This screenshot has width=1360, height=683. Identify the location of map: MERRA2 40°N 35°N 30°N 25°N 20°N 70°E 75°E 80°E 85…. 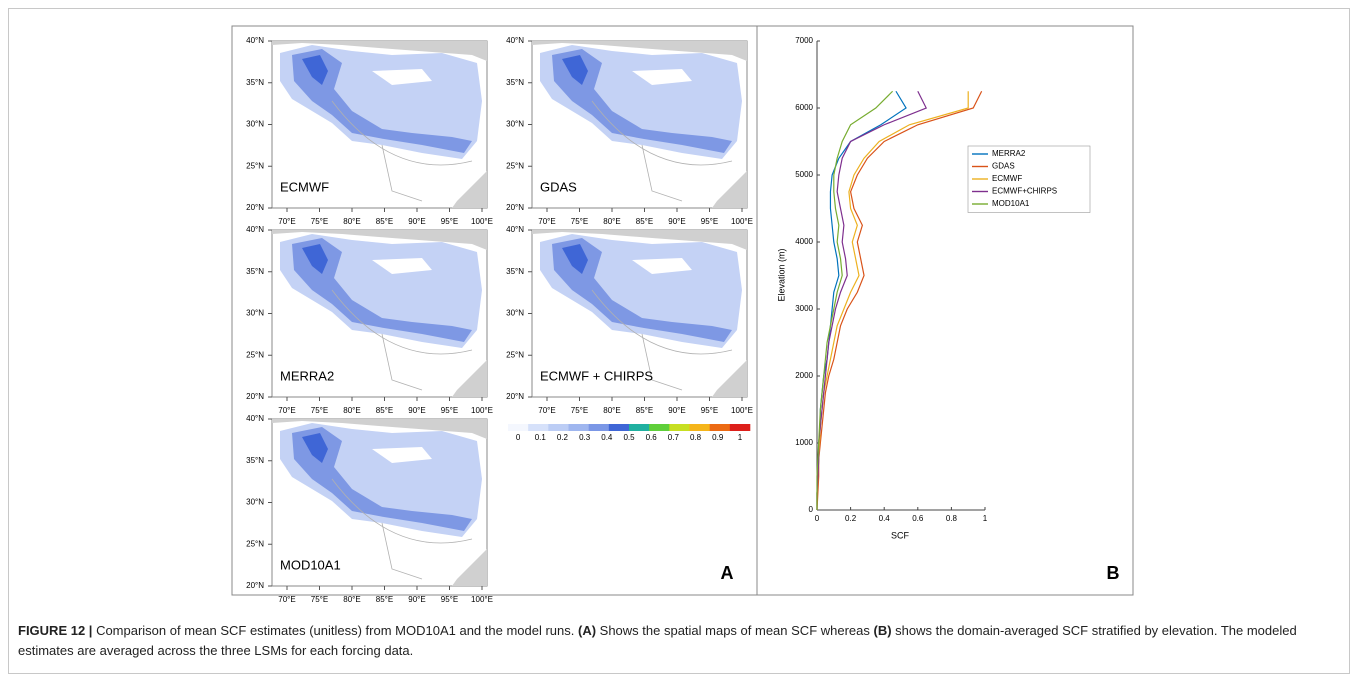
(369, 320).